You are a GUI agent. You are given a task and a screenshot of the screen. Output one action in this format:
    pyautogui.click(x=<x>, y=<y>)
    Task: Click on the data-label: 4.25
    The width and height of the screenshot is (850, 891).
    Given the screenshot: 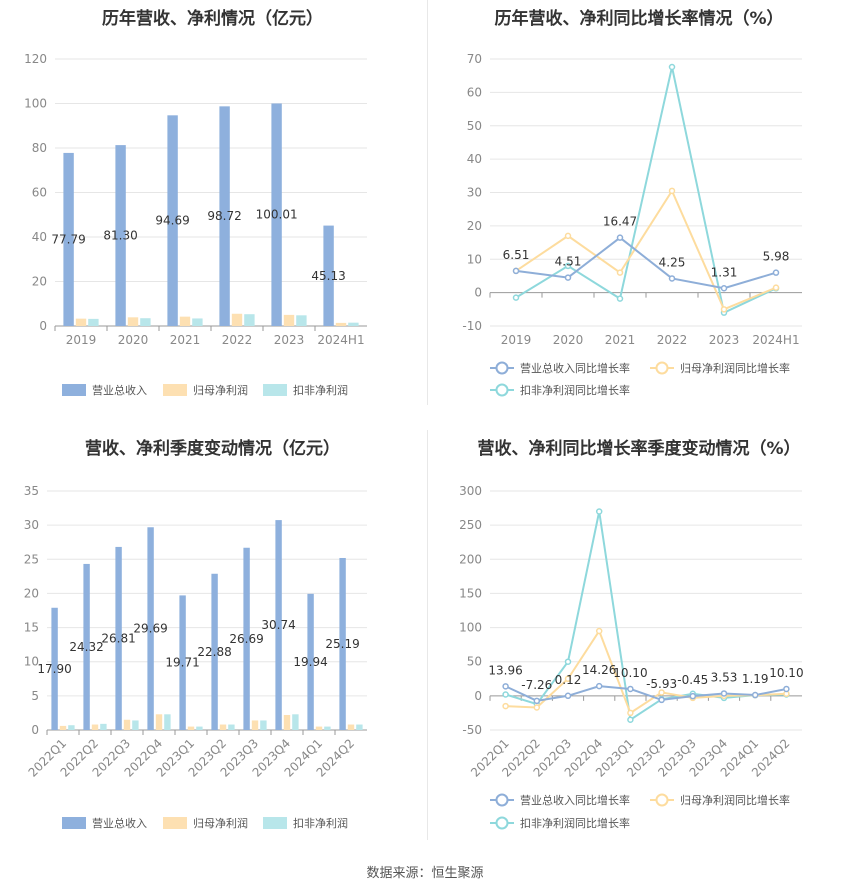 What is the action you would take?
    pyautogui.click(x=672, y=262)
    